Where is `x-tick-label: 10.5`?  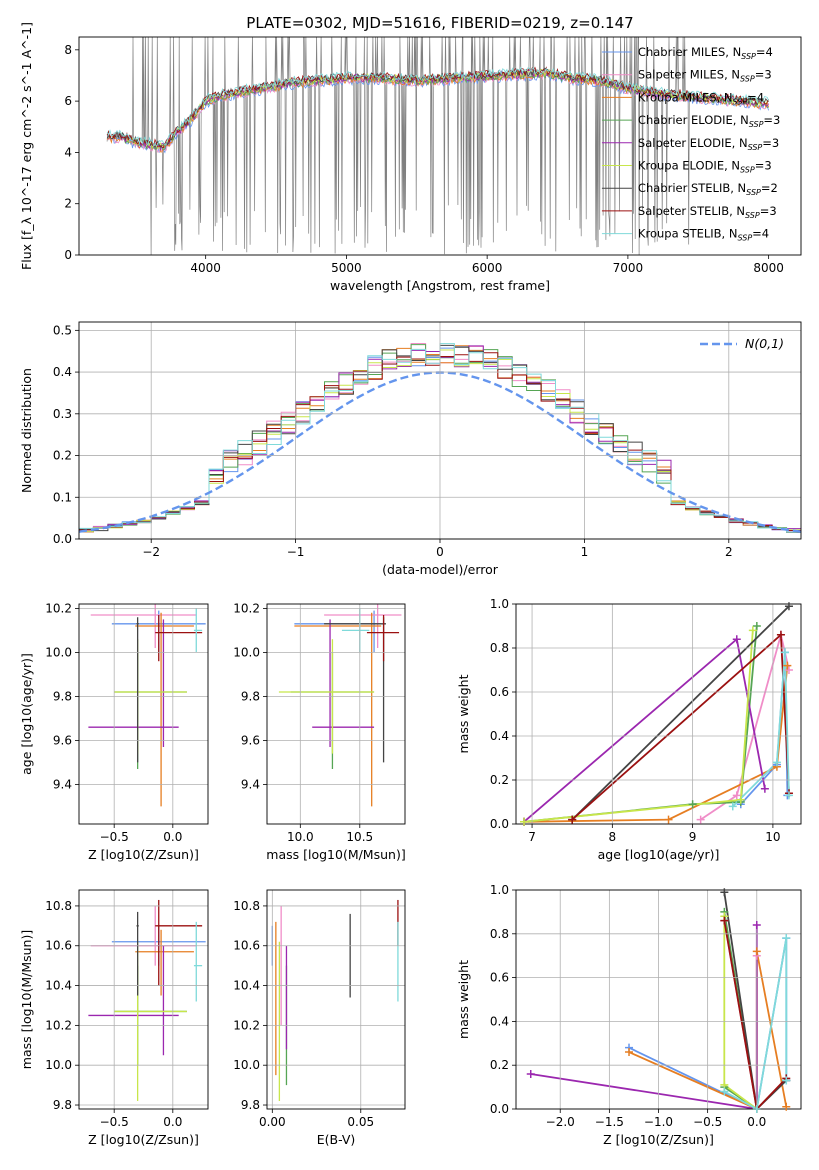
x-tick-label: 10.5 is located at coordinates (359, 837).